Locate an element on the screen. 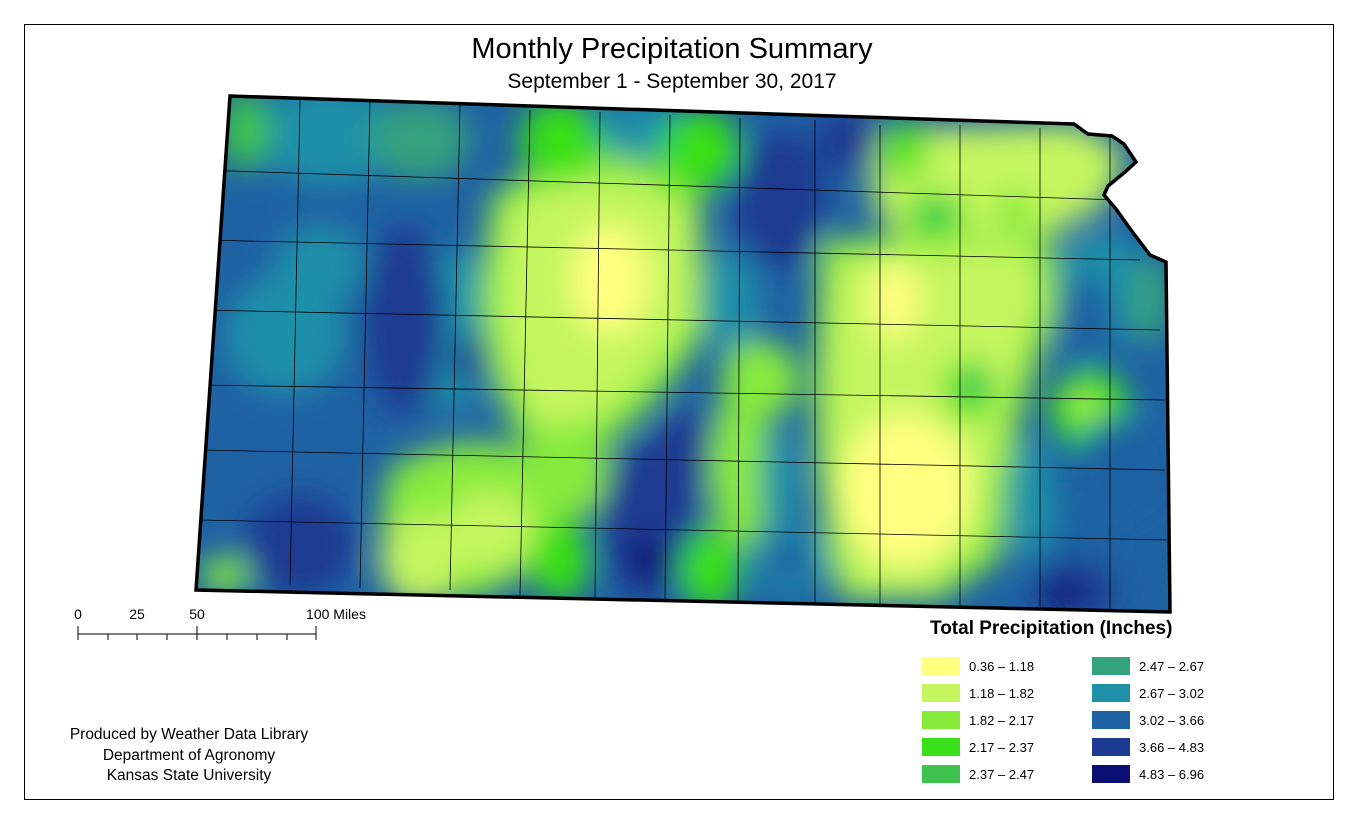 The width and height of the screenshot is (1358, 824). legend-label: 2.67 – 3.02 is located at coordinates (1172, 693).